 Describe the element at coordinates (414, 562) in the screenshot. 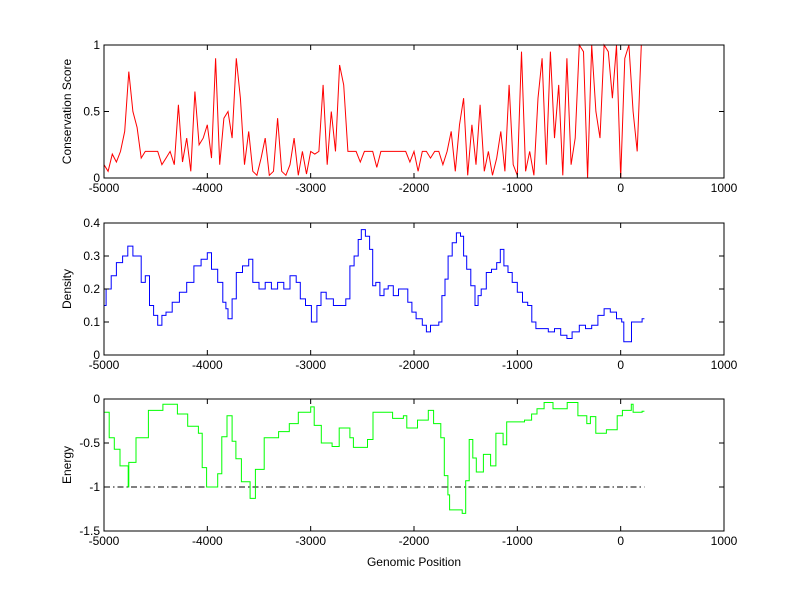

I see `x-axis-label: Genomic Position` at that location.